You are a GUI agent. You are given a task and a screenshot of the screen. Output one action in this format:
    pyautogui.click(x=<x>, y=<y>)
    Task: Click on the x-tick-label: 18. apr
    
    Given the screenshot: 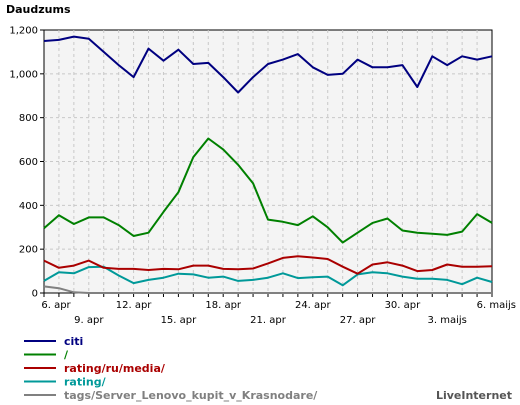 What is the action you would take?
    pyautogui.click(x=223, y=305)
    